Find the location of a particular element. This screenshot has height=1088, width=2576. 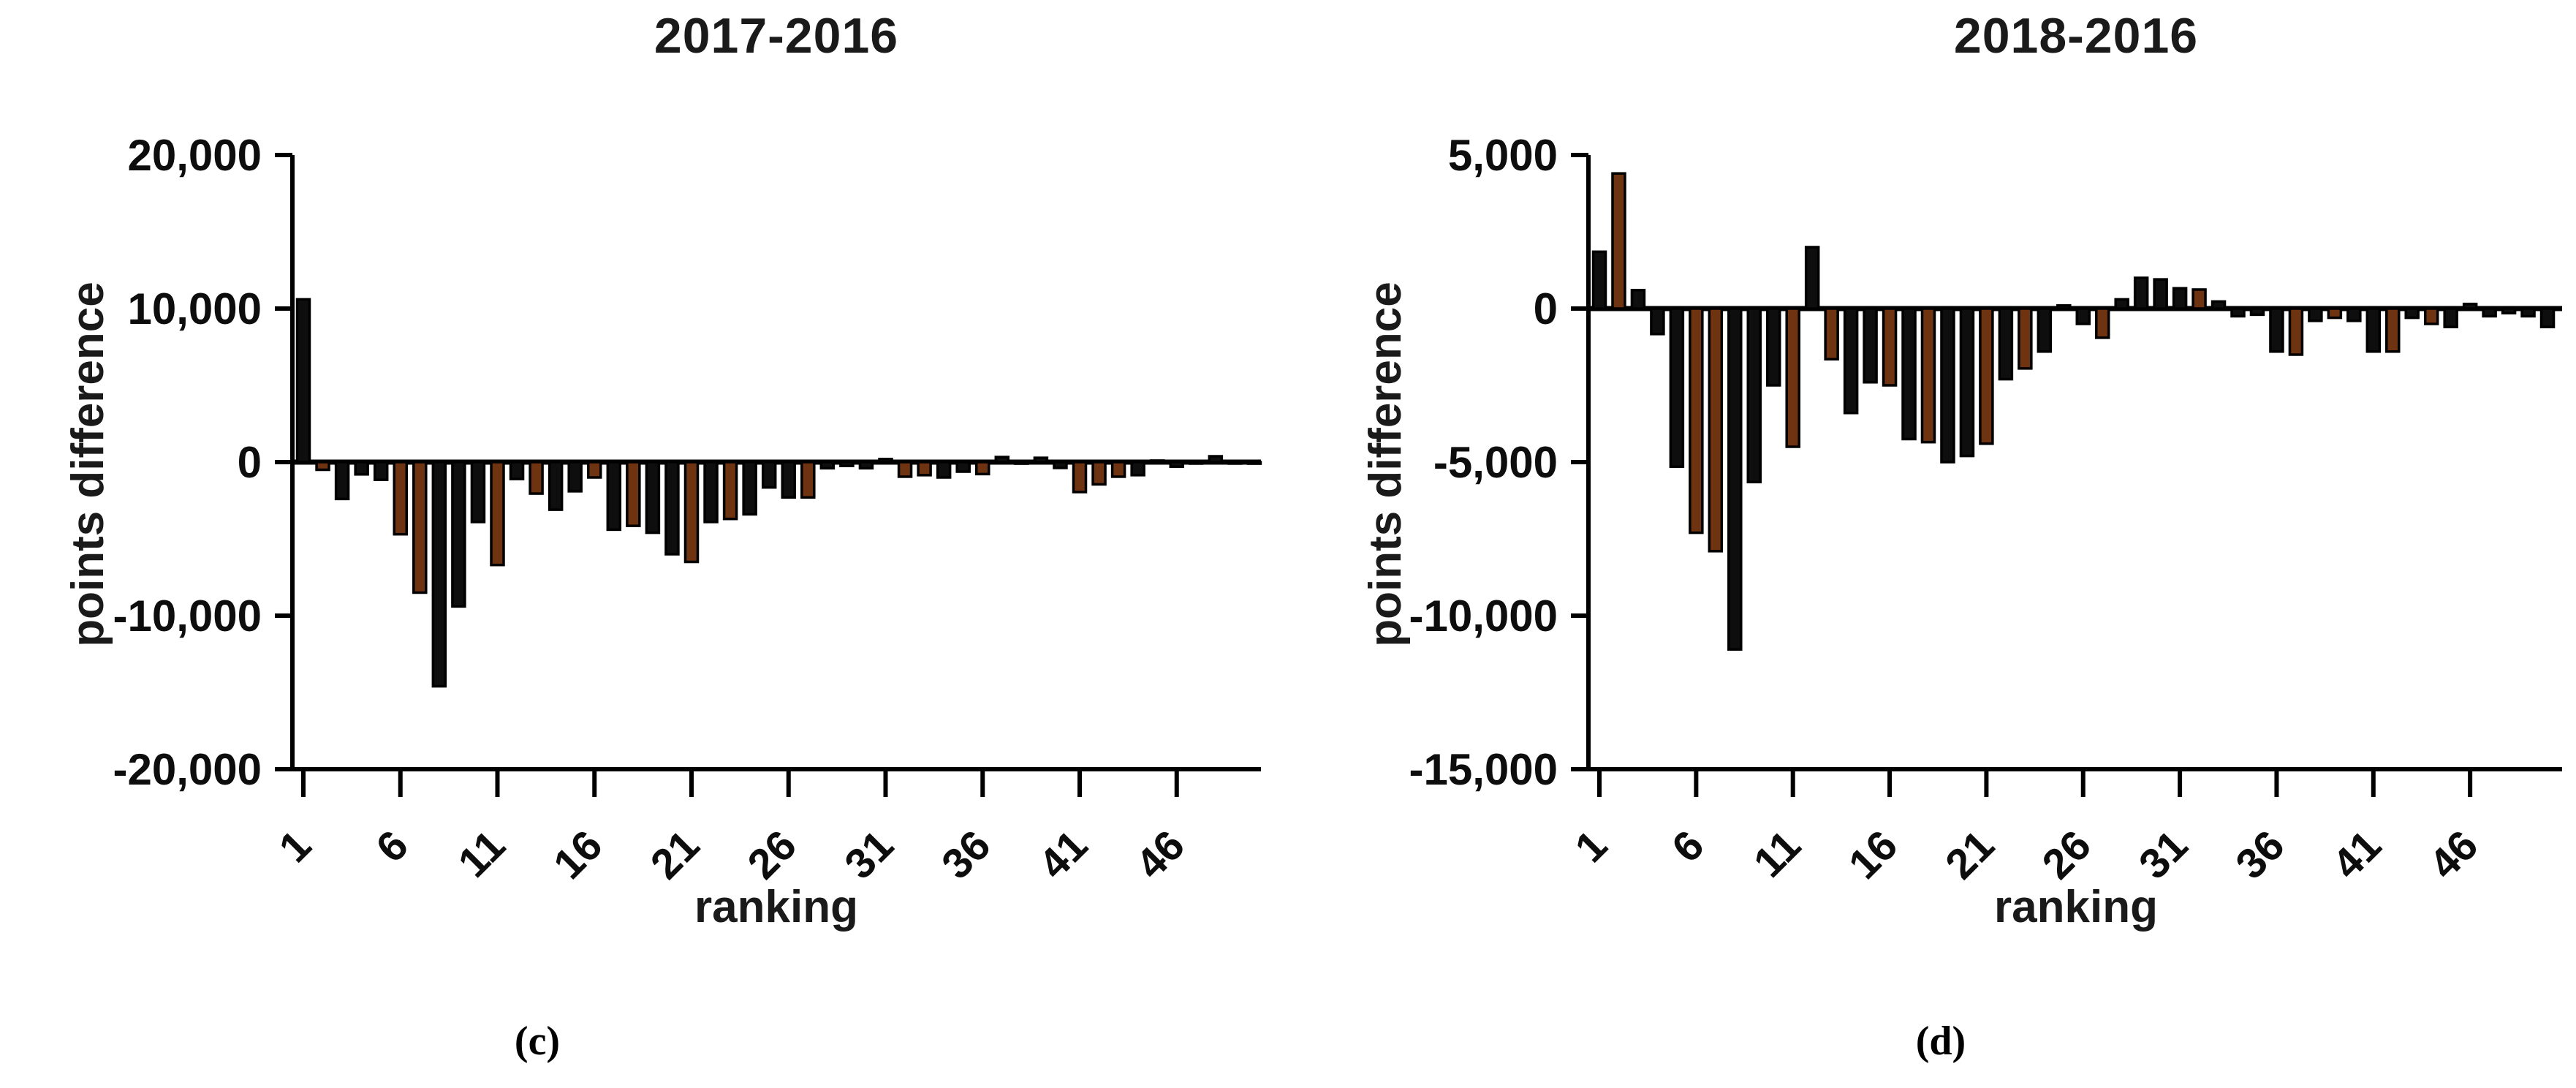

x-tick-label: 41 is located at coordinates (2356, 854).